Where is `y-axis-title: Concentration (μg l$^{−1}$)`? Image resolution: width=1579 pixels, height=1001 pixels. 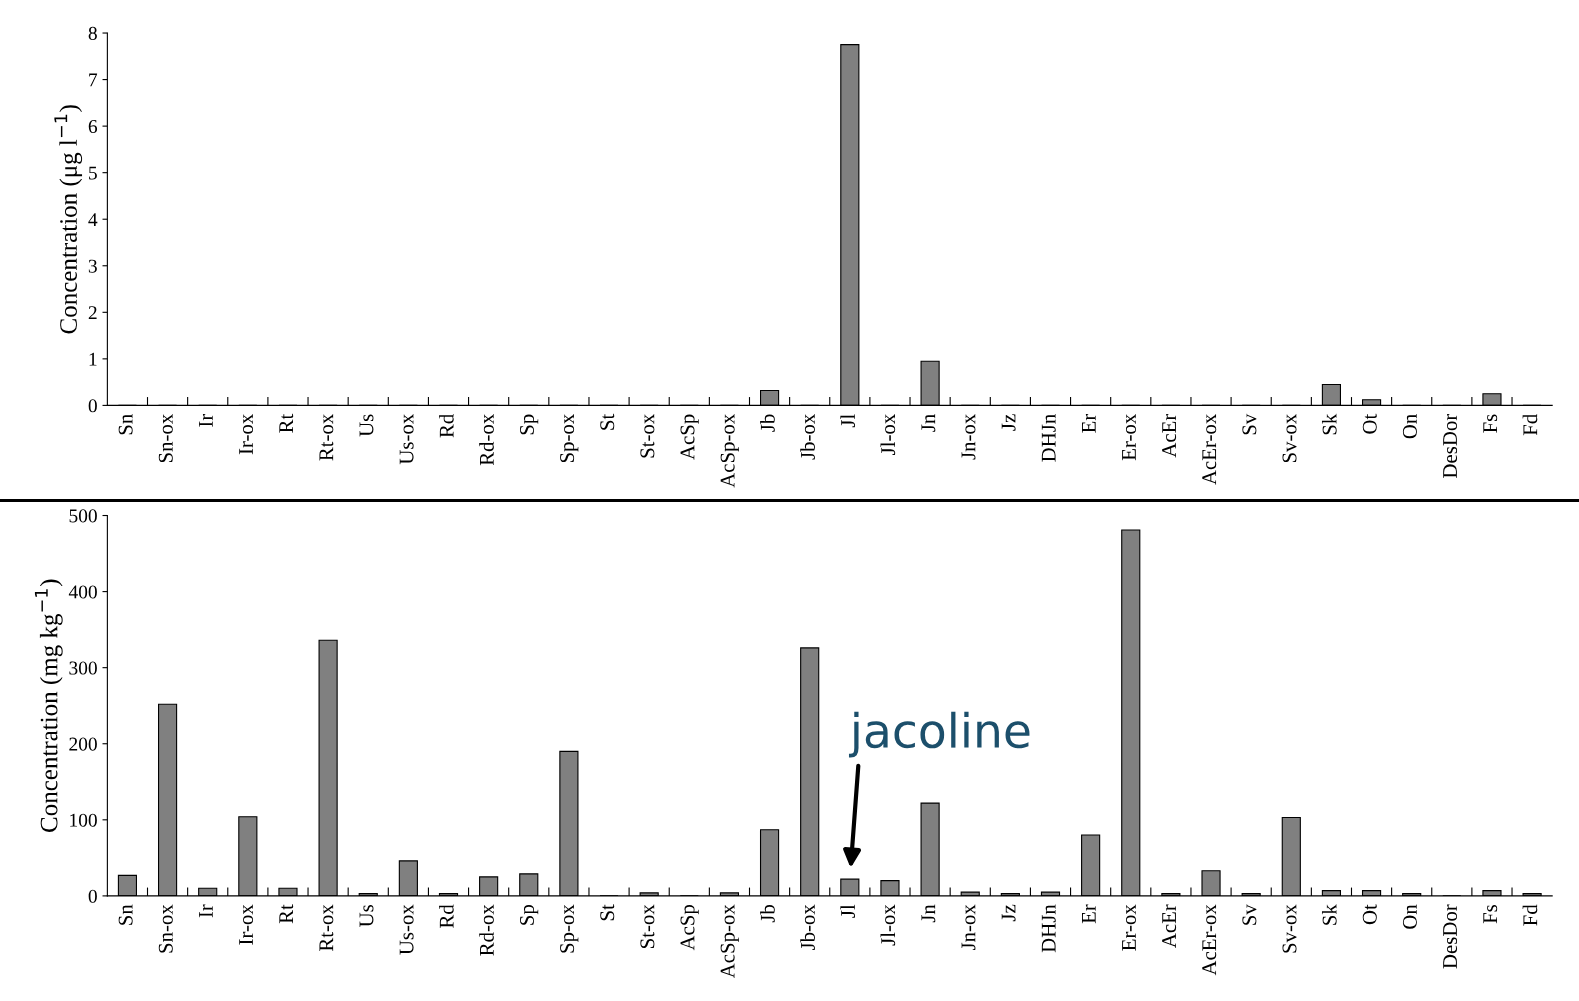 y-axis-title: Concentration (μg l$^{−1}$) is located at coordinates (68, 219).